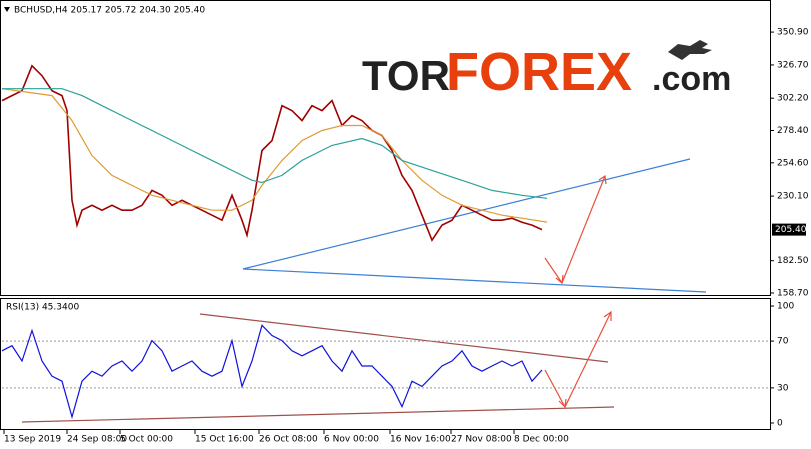  What do you see at coordinates (146, 440) in the screenshot?
I see `x-tick-label: 5 Oct 00:00` at bounding box center [146, 440].